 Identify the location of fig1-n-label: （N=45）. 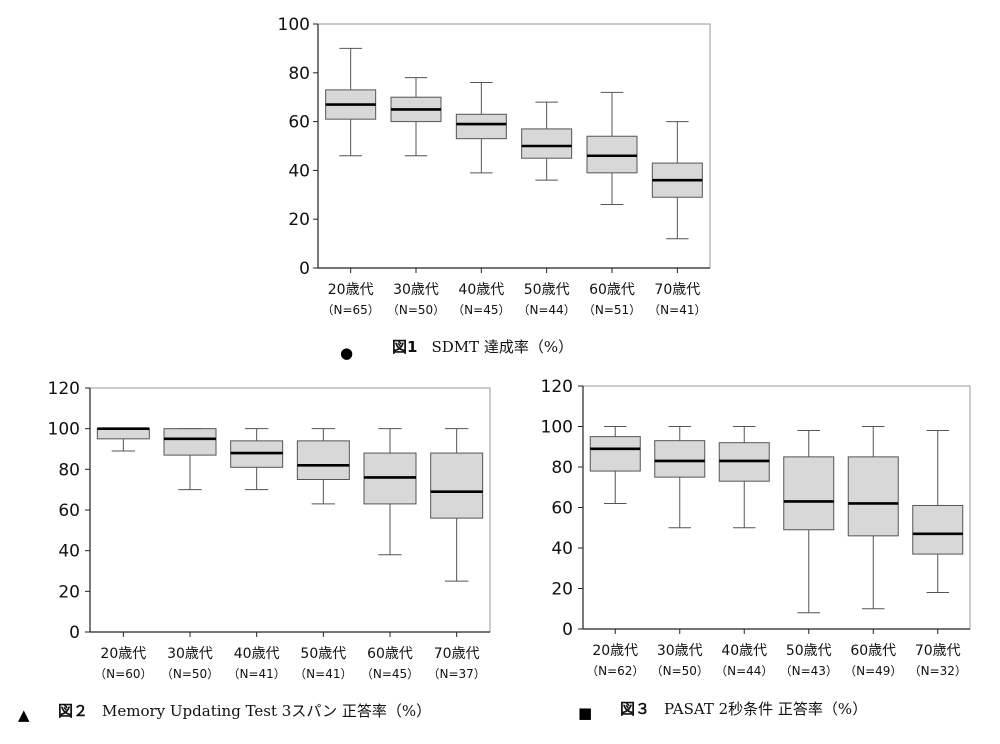
(481, 310).